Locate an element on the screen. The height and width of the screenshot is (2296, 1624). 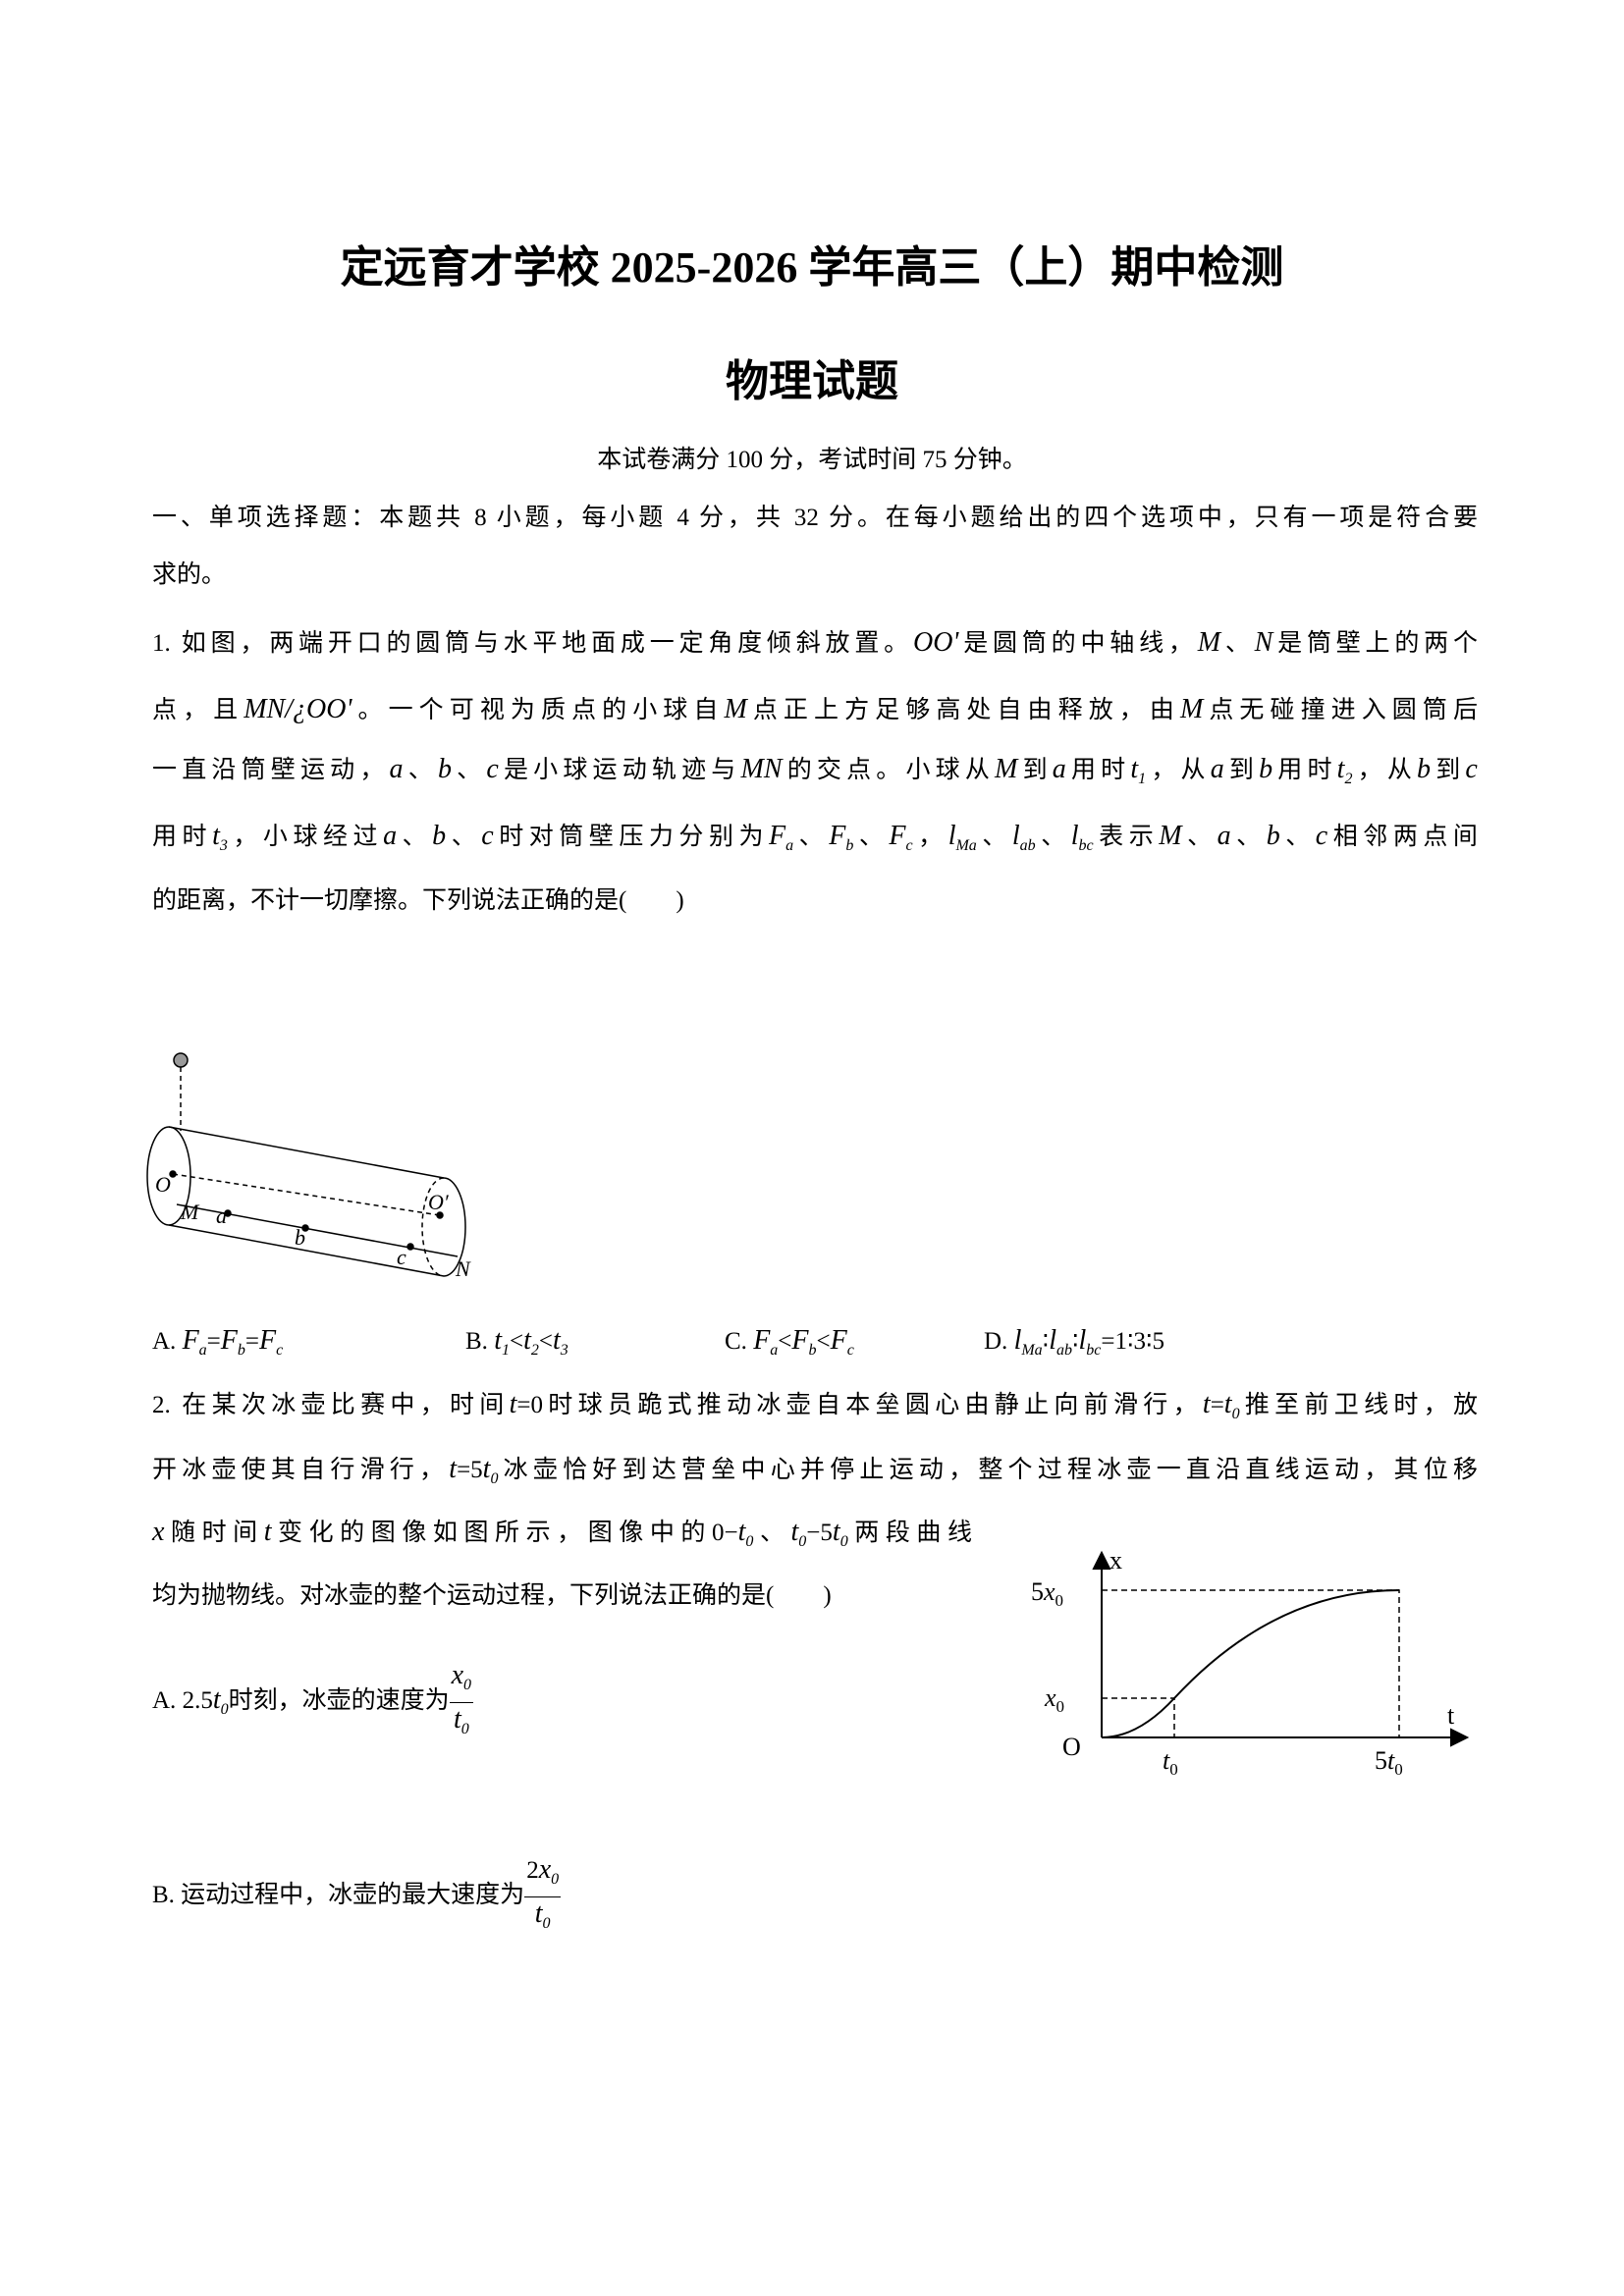
text: 到 is located at coordinates (1448, 770).